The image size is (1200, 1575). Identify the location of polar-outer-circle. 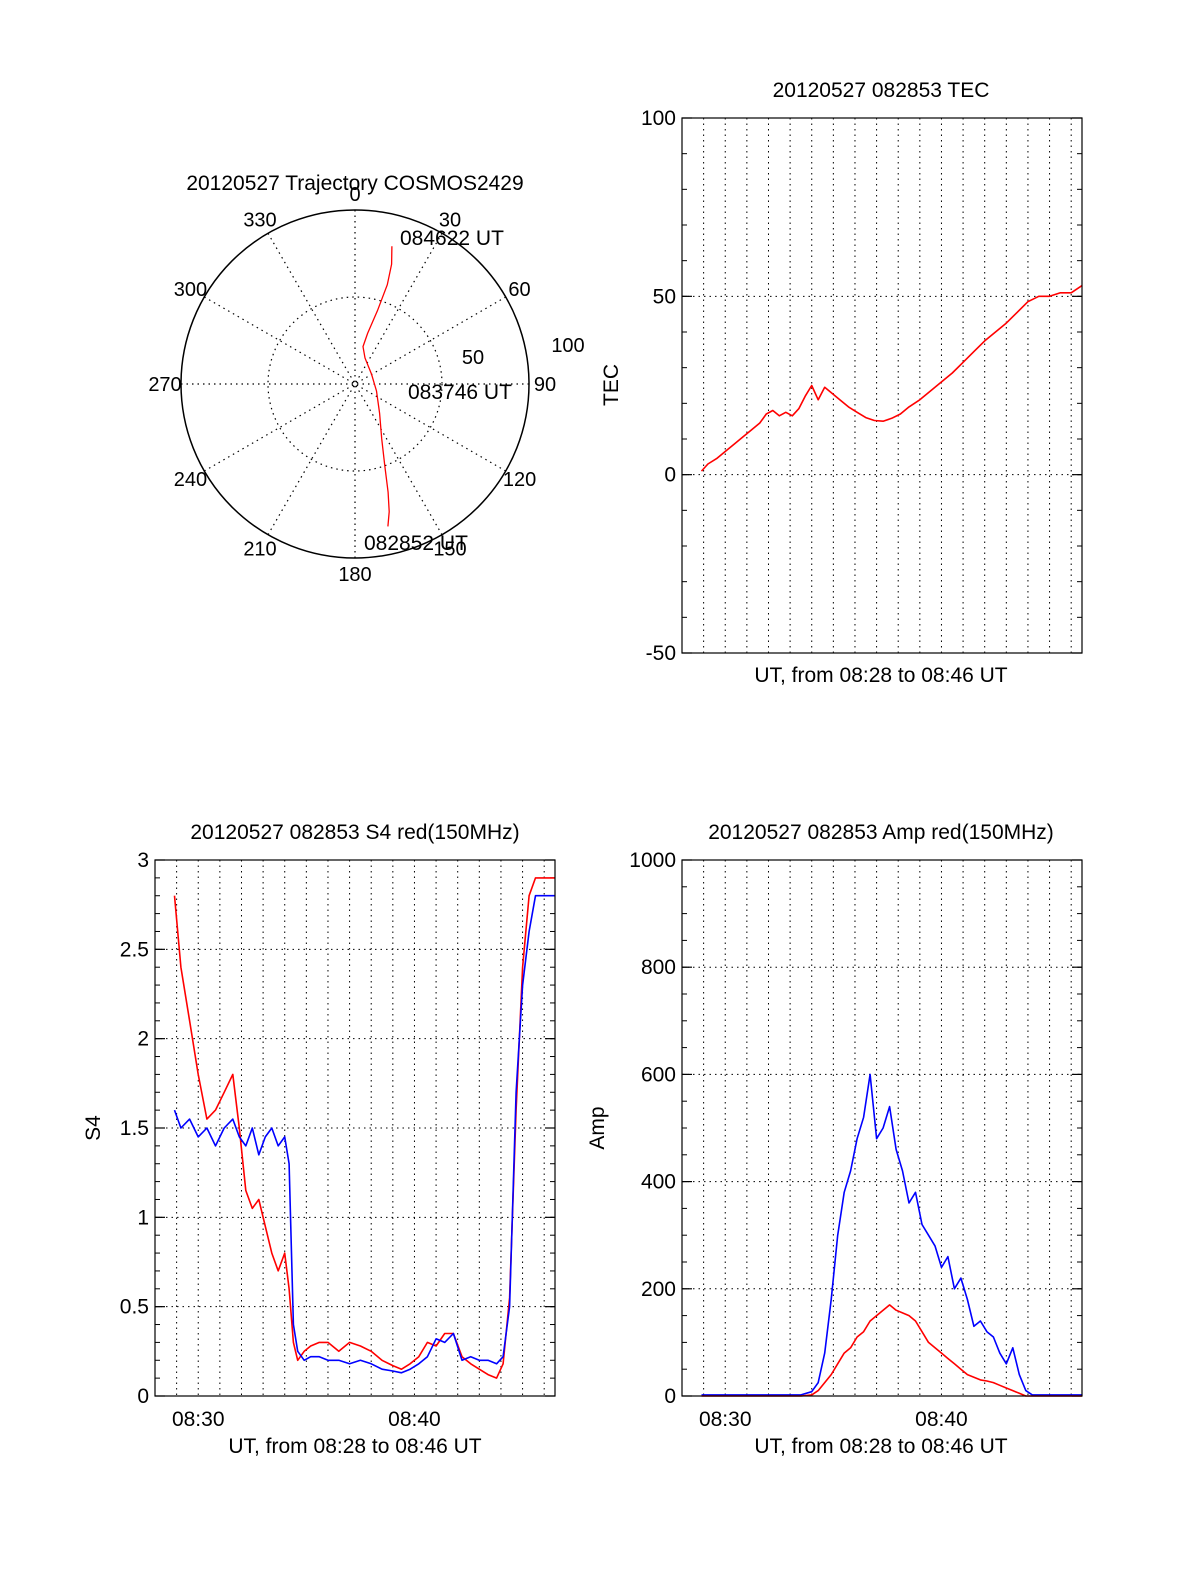
(355, 384).